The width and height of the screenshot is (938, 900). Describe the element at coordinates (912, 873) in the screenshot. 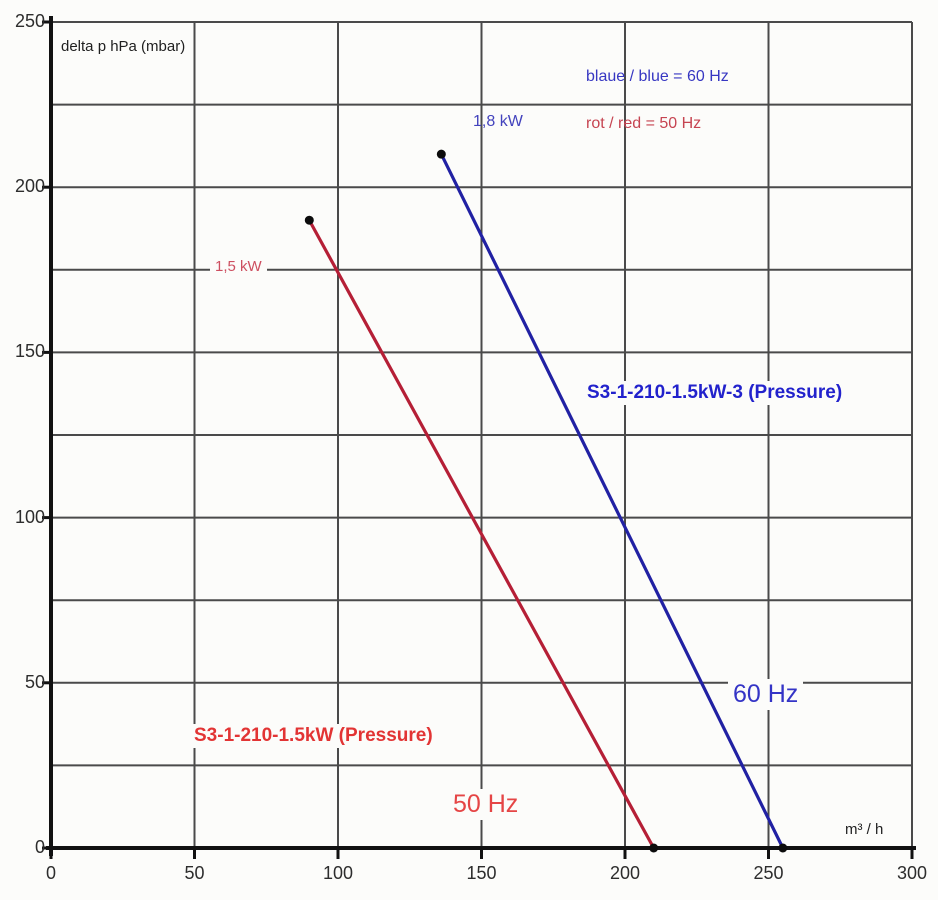

I see `x-tick-label: 300` at that location.